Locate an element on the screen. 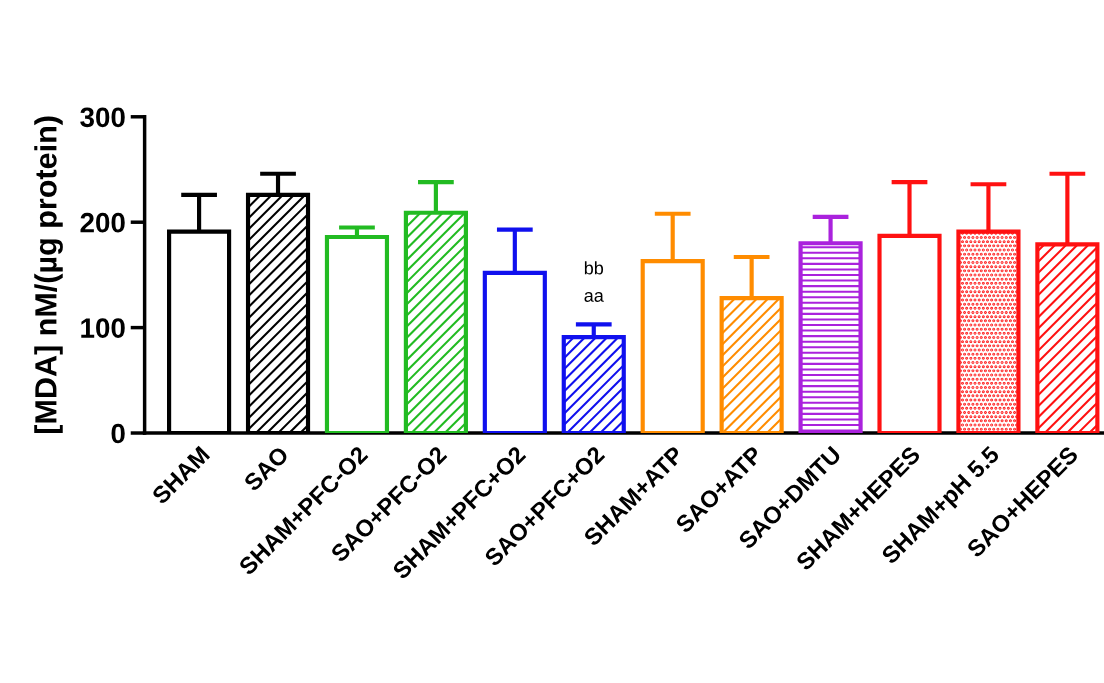 The image size is (1104, 683). annotation: aa is located at coordinates (594, 297).